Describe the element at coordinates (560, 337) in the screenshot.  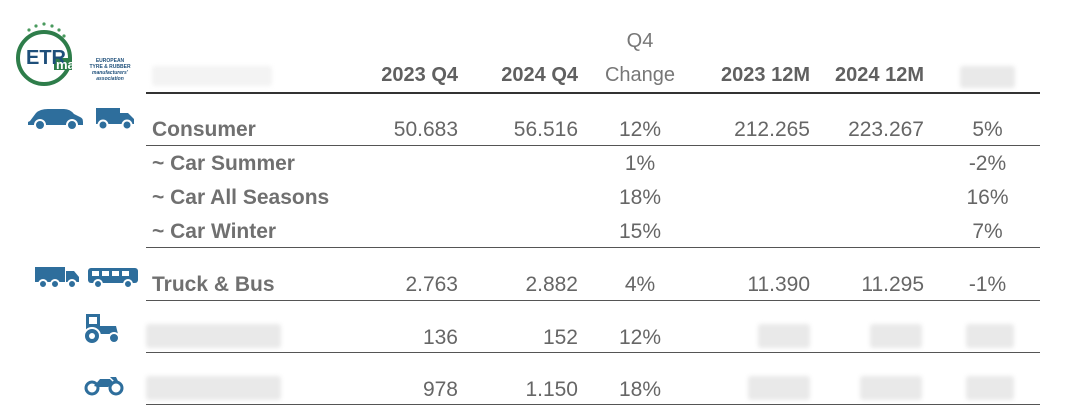
I see `cell-agri-2024q4: 152` at that location.